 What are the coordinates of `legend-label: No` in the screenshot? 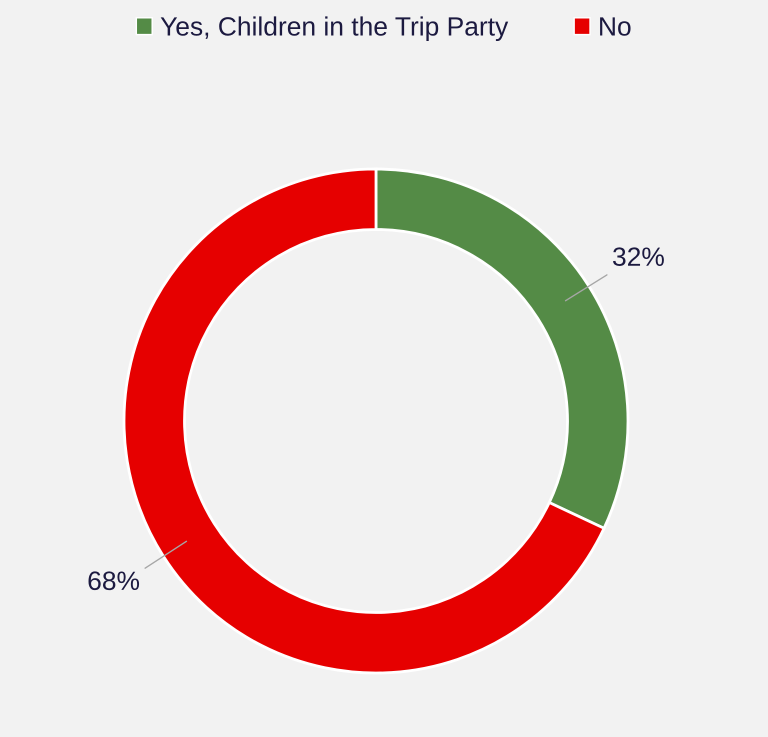 It's located at (615, 26).